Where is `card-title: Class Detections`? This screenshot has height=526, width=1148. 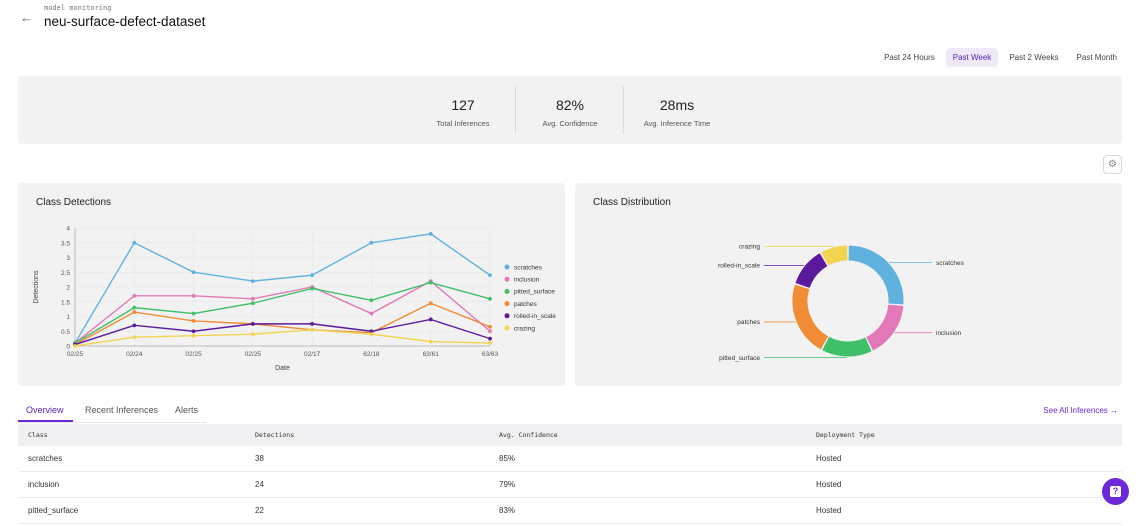 card-title: Class Detections is located at coordinates (74, 202).